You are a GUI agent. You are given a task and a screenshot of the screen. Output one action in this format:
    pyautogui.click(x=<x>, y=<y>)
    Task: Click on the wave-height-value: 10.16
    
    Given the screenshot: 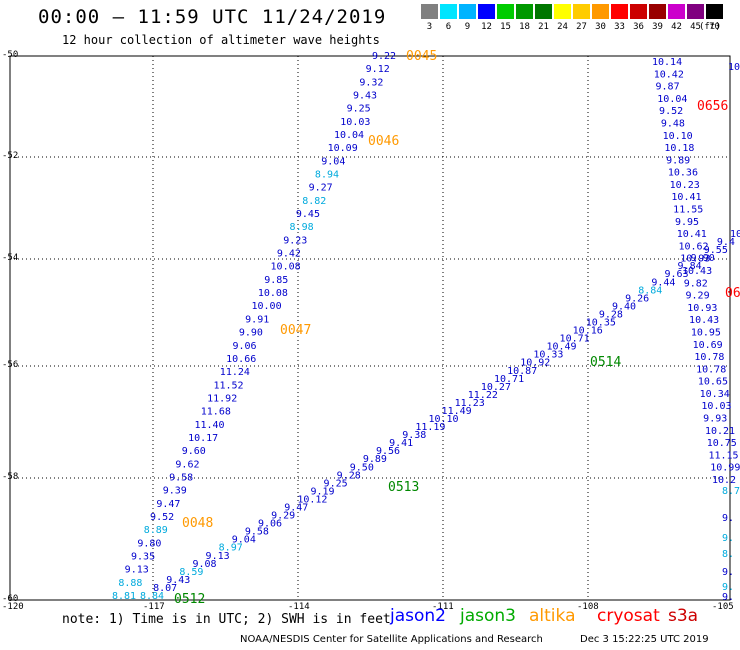 What is the action you would take?
    pyautogui.click(x=588, y=331)
    